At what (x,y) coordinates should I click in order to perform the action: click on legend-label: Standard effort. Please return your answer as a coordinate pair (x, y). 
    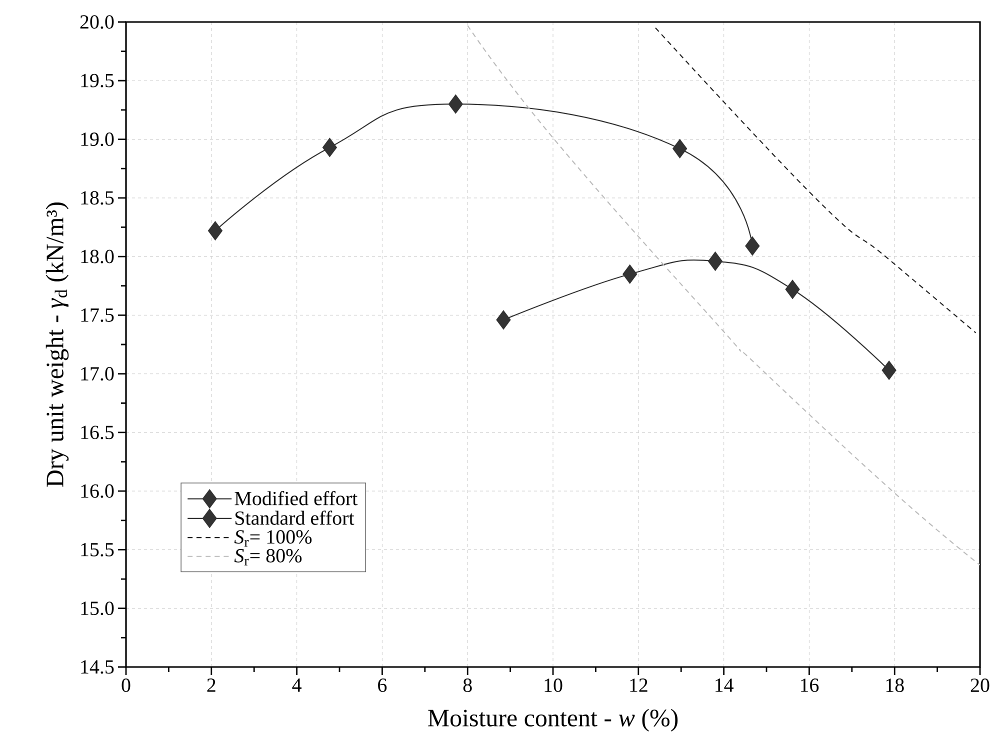
    Looking at the image, I should click on (294, 517).